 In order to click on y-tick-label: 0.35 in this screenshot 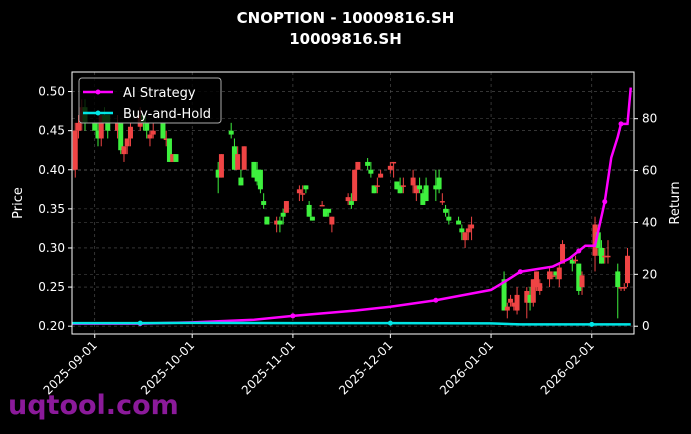, I will do `click(51, 209)`.